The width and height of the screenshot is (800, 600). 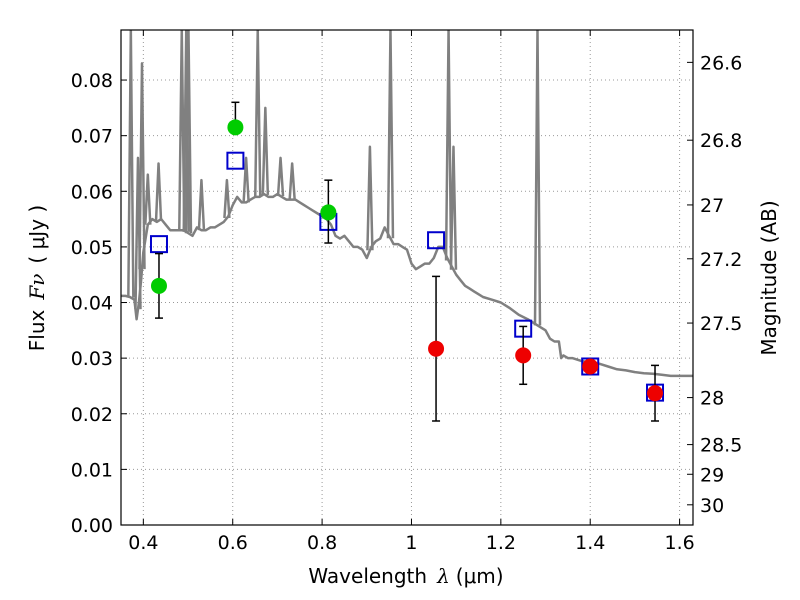 I want to click on y2-tick-label: 28, so click(x=712, y=399).